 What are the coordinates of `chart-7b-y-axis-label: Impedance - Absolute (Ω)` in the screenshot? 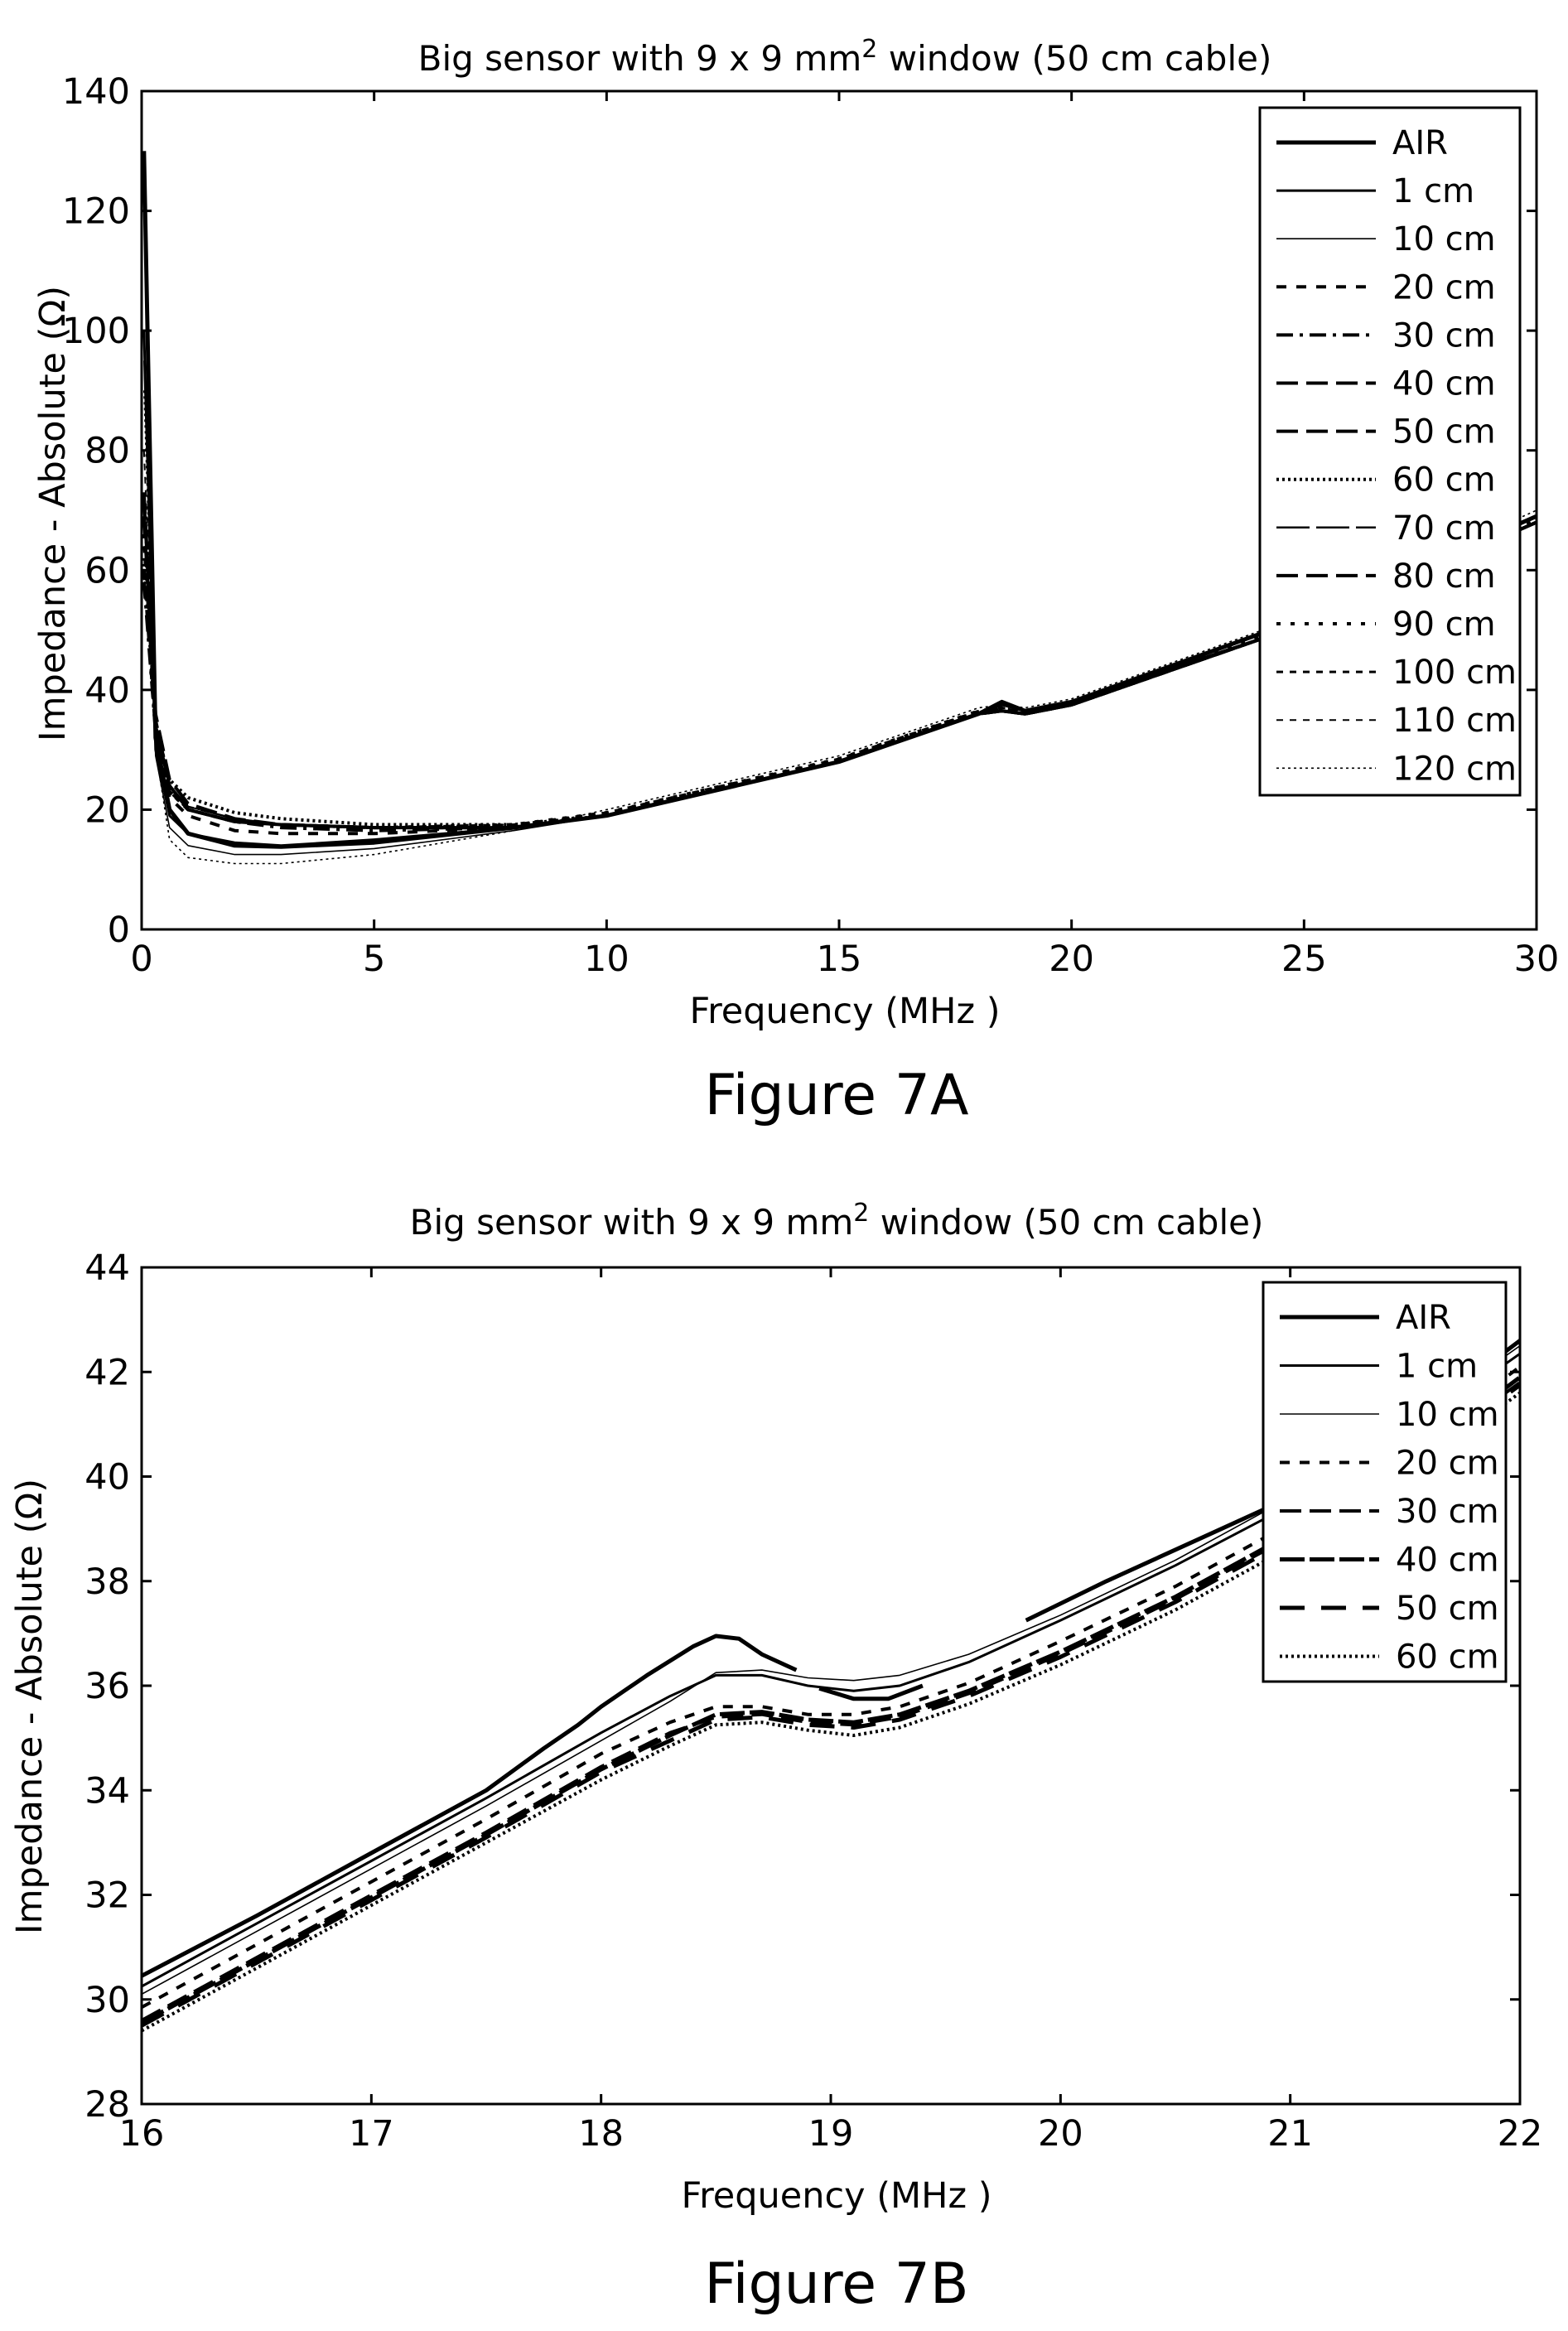 It's located at (30, 1707).